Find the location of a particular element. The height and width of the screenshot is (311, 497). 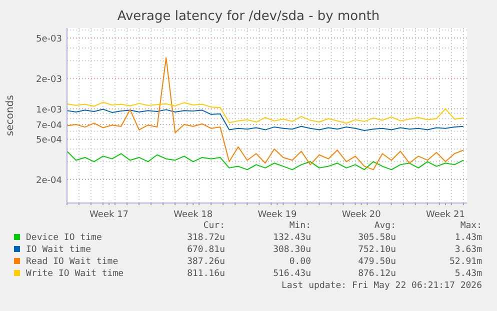

text: 752.10u is located at coordinates (377, 250).